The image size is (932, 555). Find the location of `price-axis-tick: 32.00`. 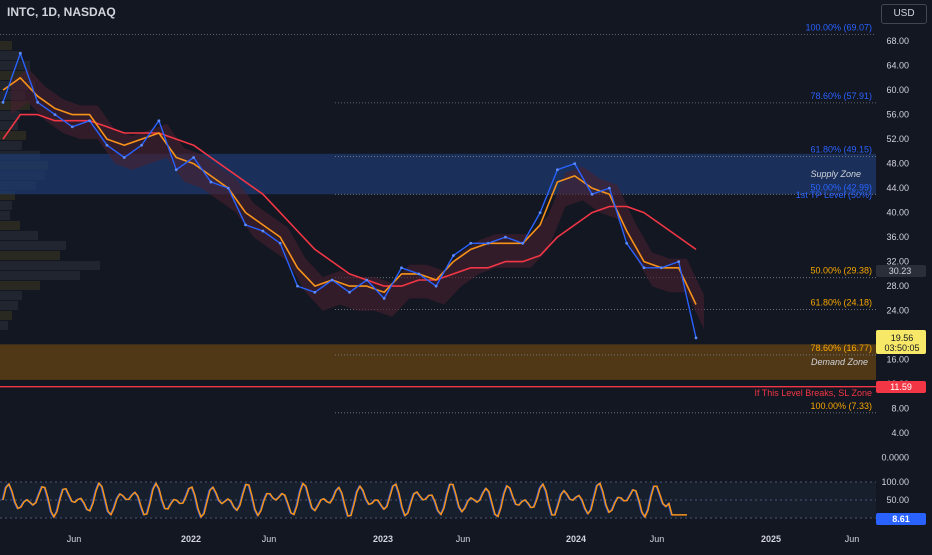

price-axis-tick: 32.00 is located at coordinates (897, 262).